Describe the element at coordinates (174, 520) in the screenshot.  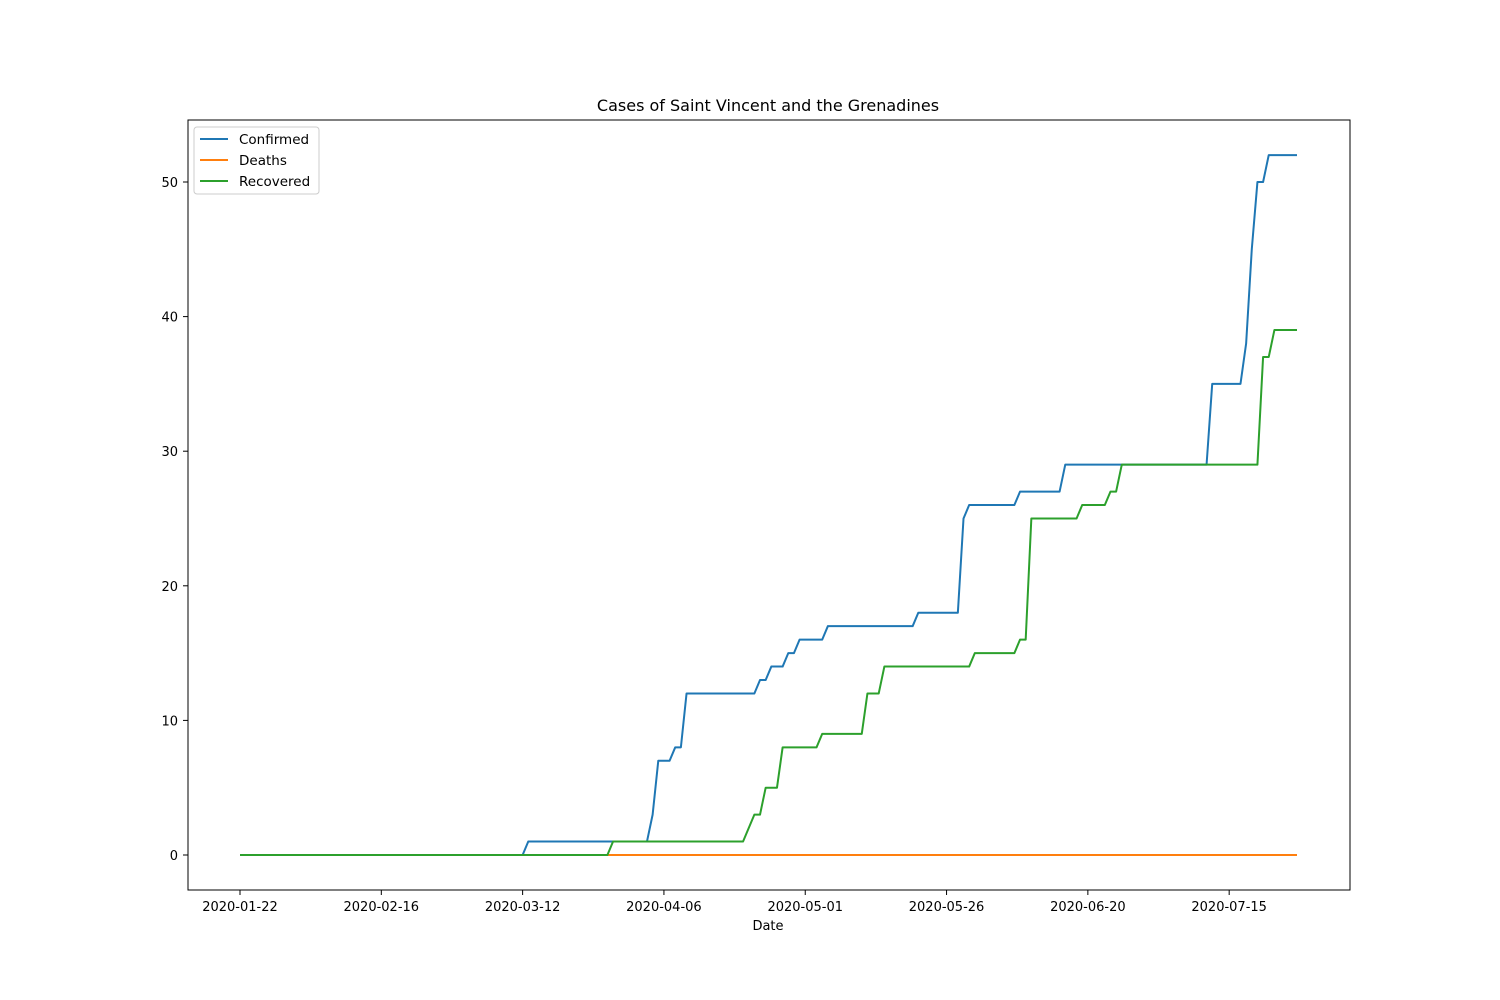
I see `y-axis: 0 10 20 30 40 50` at that location.